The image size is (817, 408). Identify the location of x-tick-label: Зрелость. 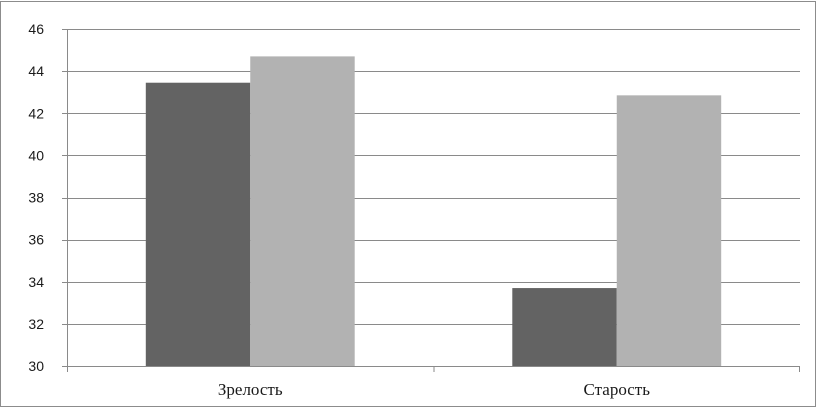
(250, 389).